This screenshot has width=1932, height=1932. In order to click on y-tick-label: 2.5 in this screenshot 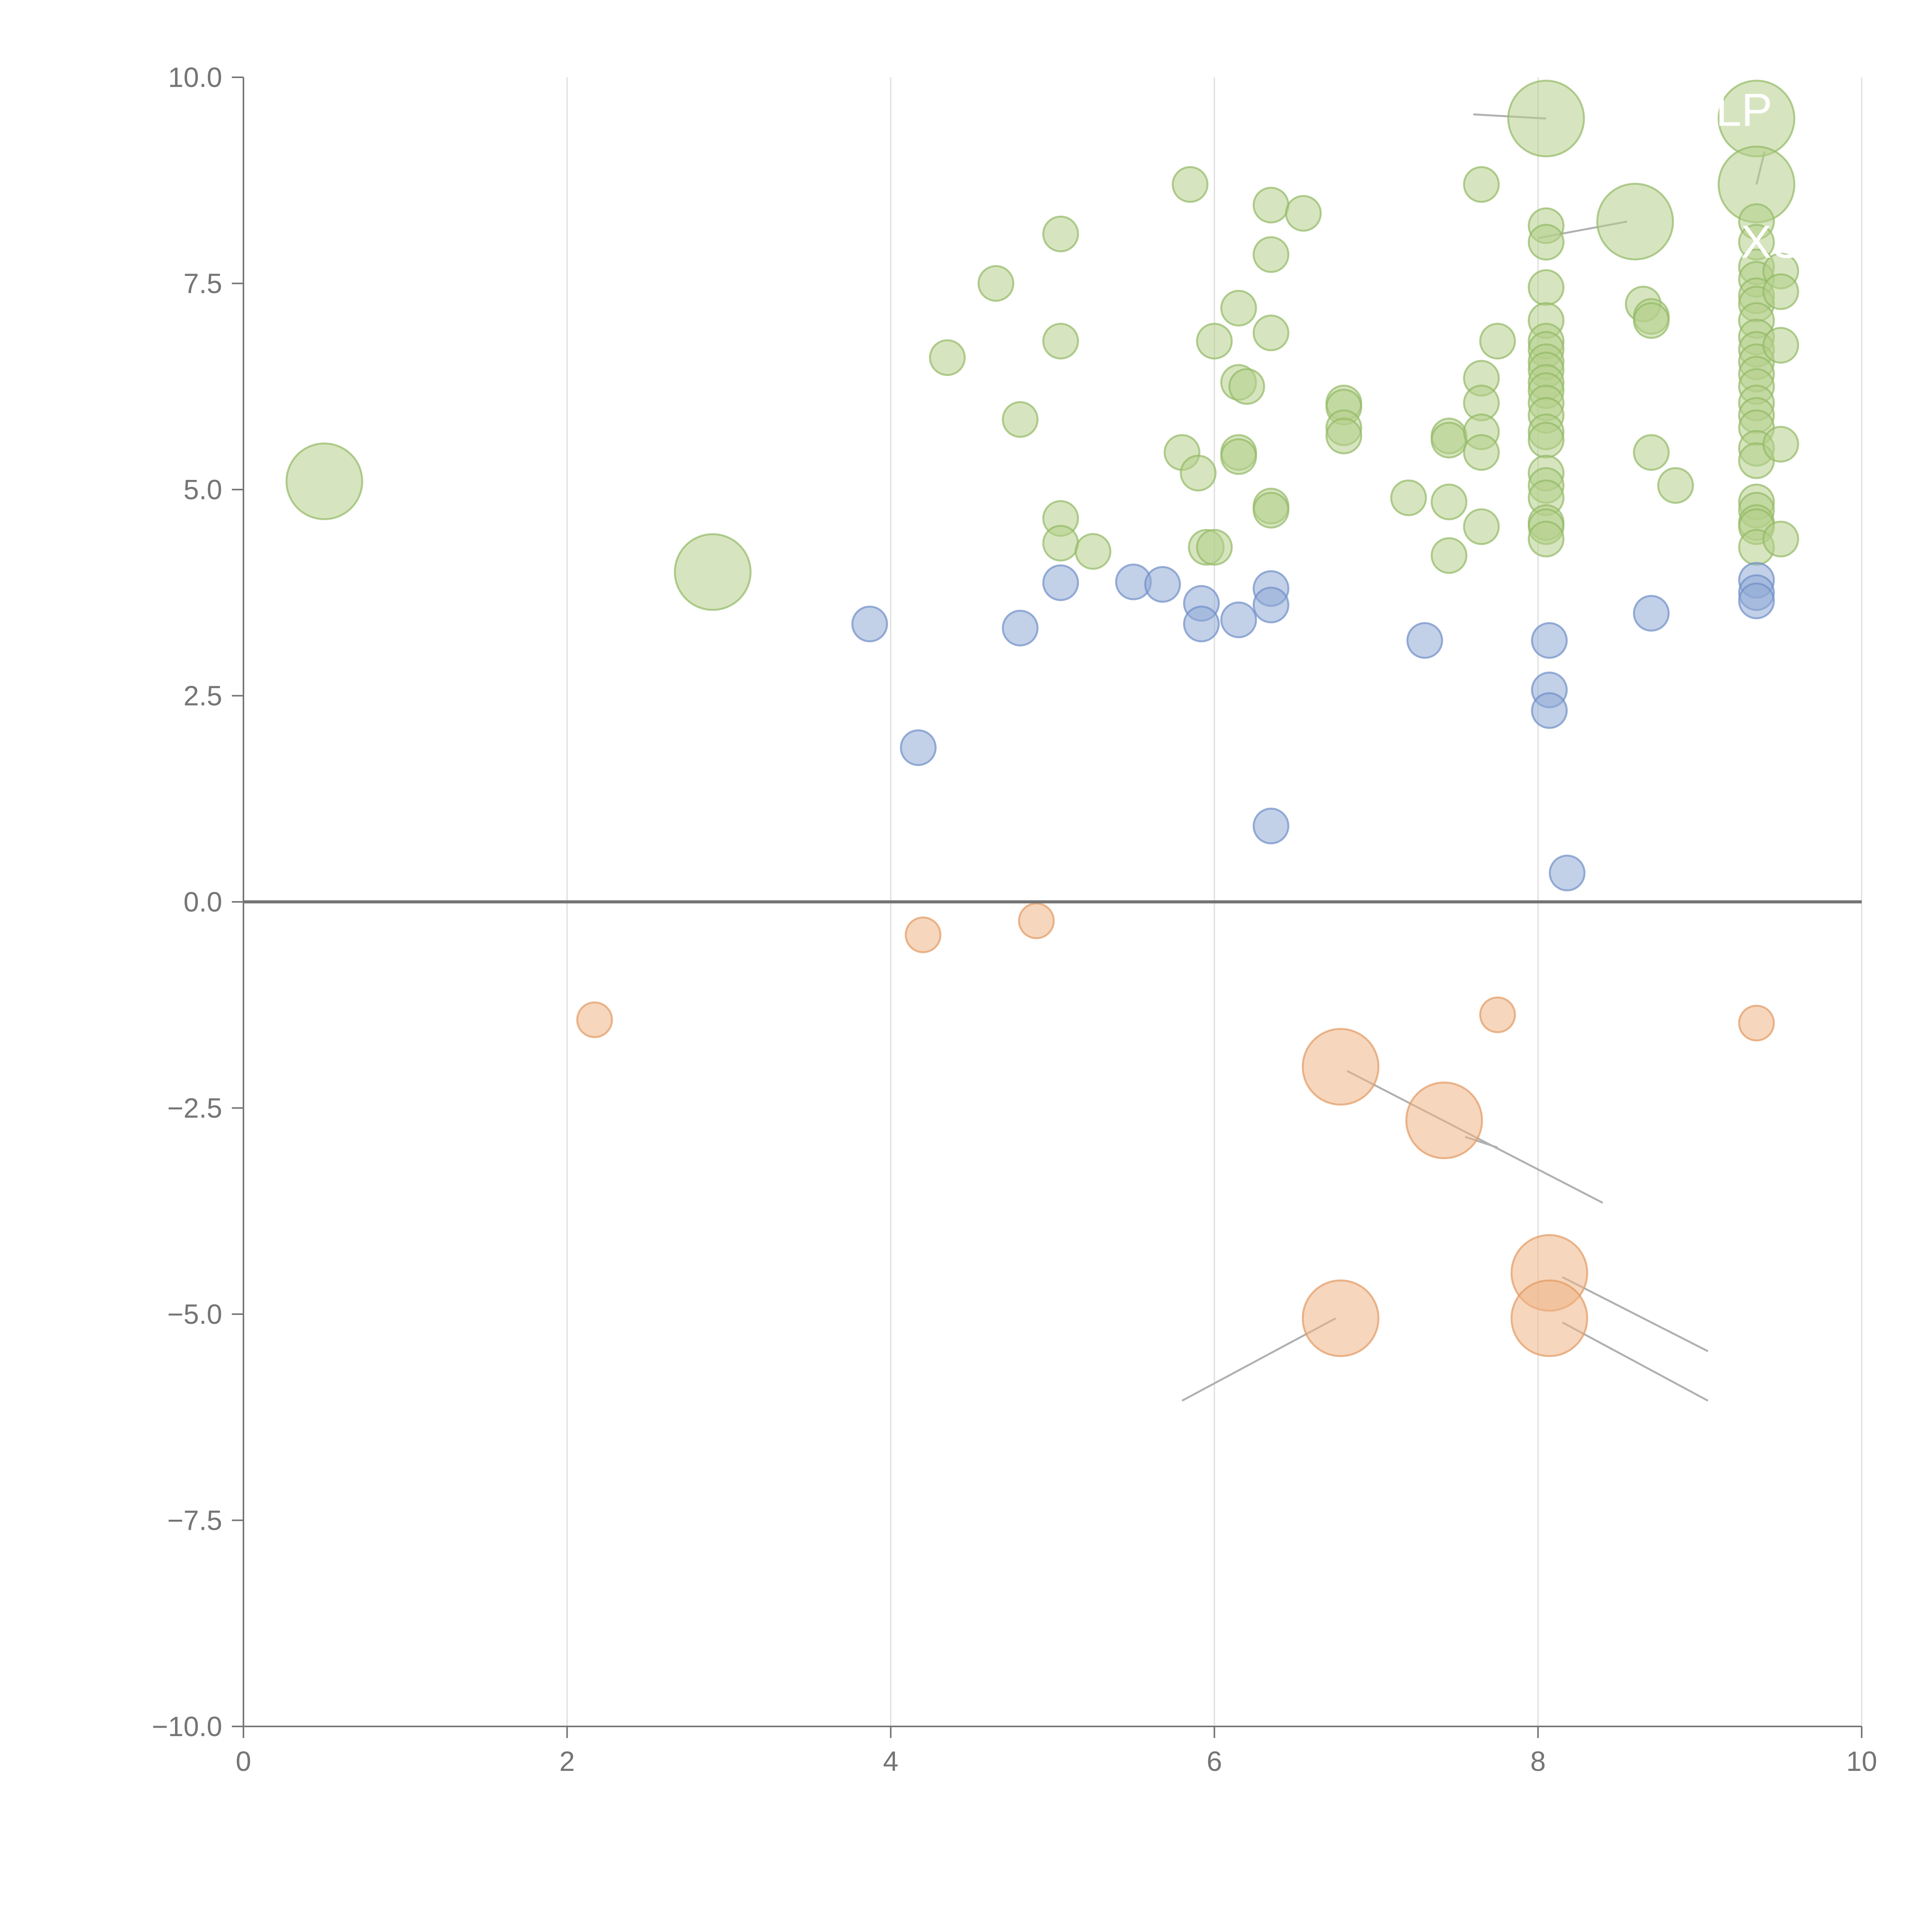, I will do `click(203, 696)`.